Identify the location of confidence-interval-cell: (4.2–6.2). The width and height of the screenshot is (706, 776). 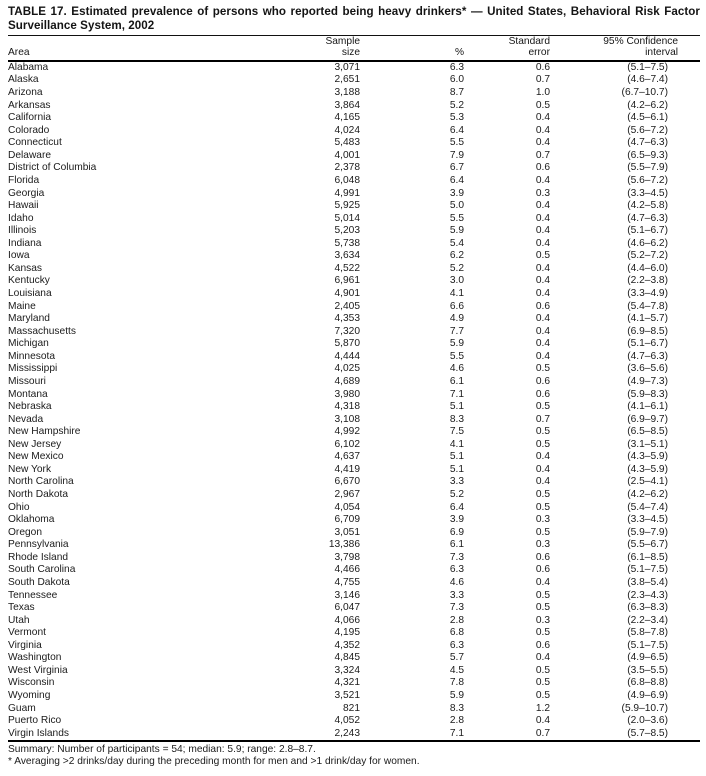
(647, 495).